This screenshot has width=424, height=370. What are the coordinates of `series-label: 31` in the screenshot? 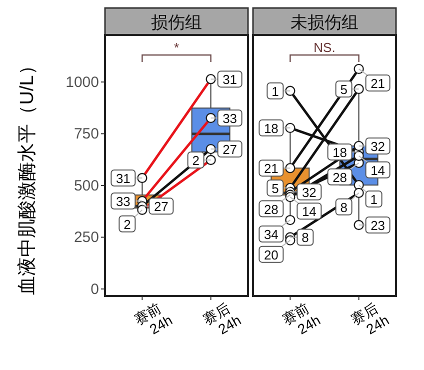 It's located at (230, 80).